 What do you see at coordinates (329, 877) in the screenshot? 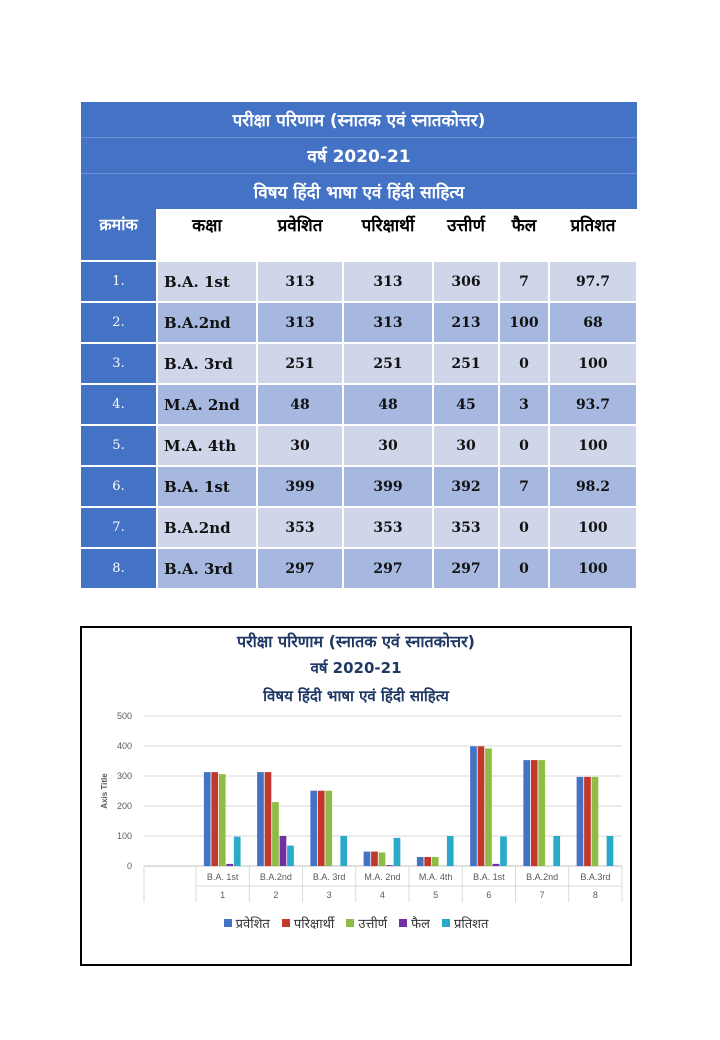
I see `x-tick-label: B.A. 3rd` at bounding box center [329, 877].